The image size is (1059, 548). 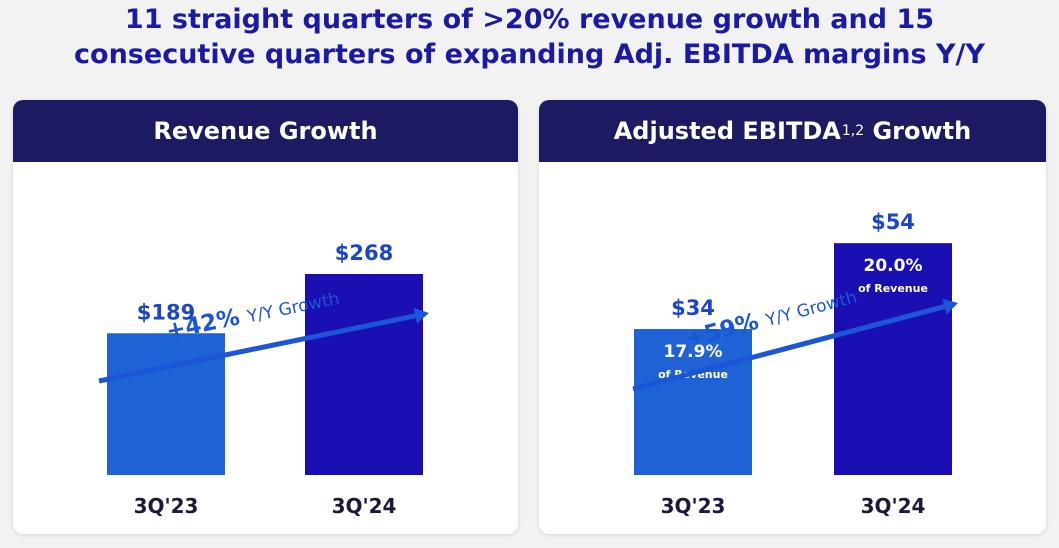 What do you see at coordinates (364, 253) in the screenshot?
I see `bar-value-label: $268` at bounding box center [364, 253].